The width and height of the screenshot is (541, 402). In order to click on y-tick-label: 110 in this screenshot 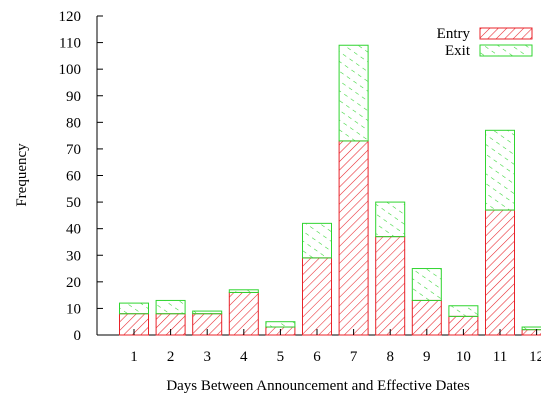, I will do `click(70, 44)`.